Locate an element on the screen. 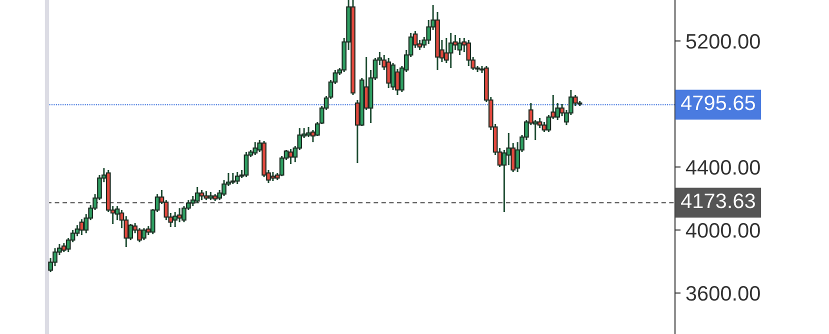 The width and height of the screenshot is (829, 334). ref-line-label: 4795.65 is located at coordinates (718, 103).